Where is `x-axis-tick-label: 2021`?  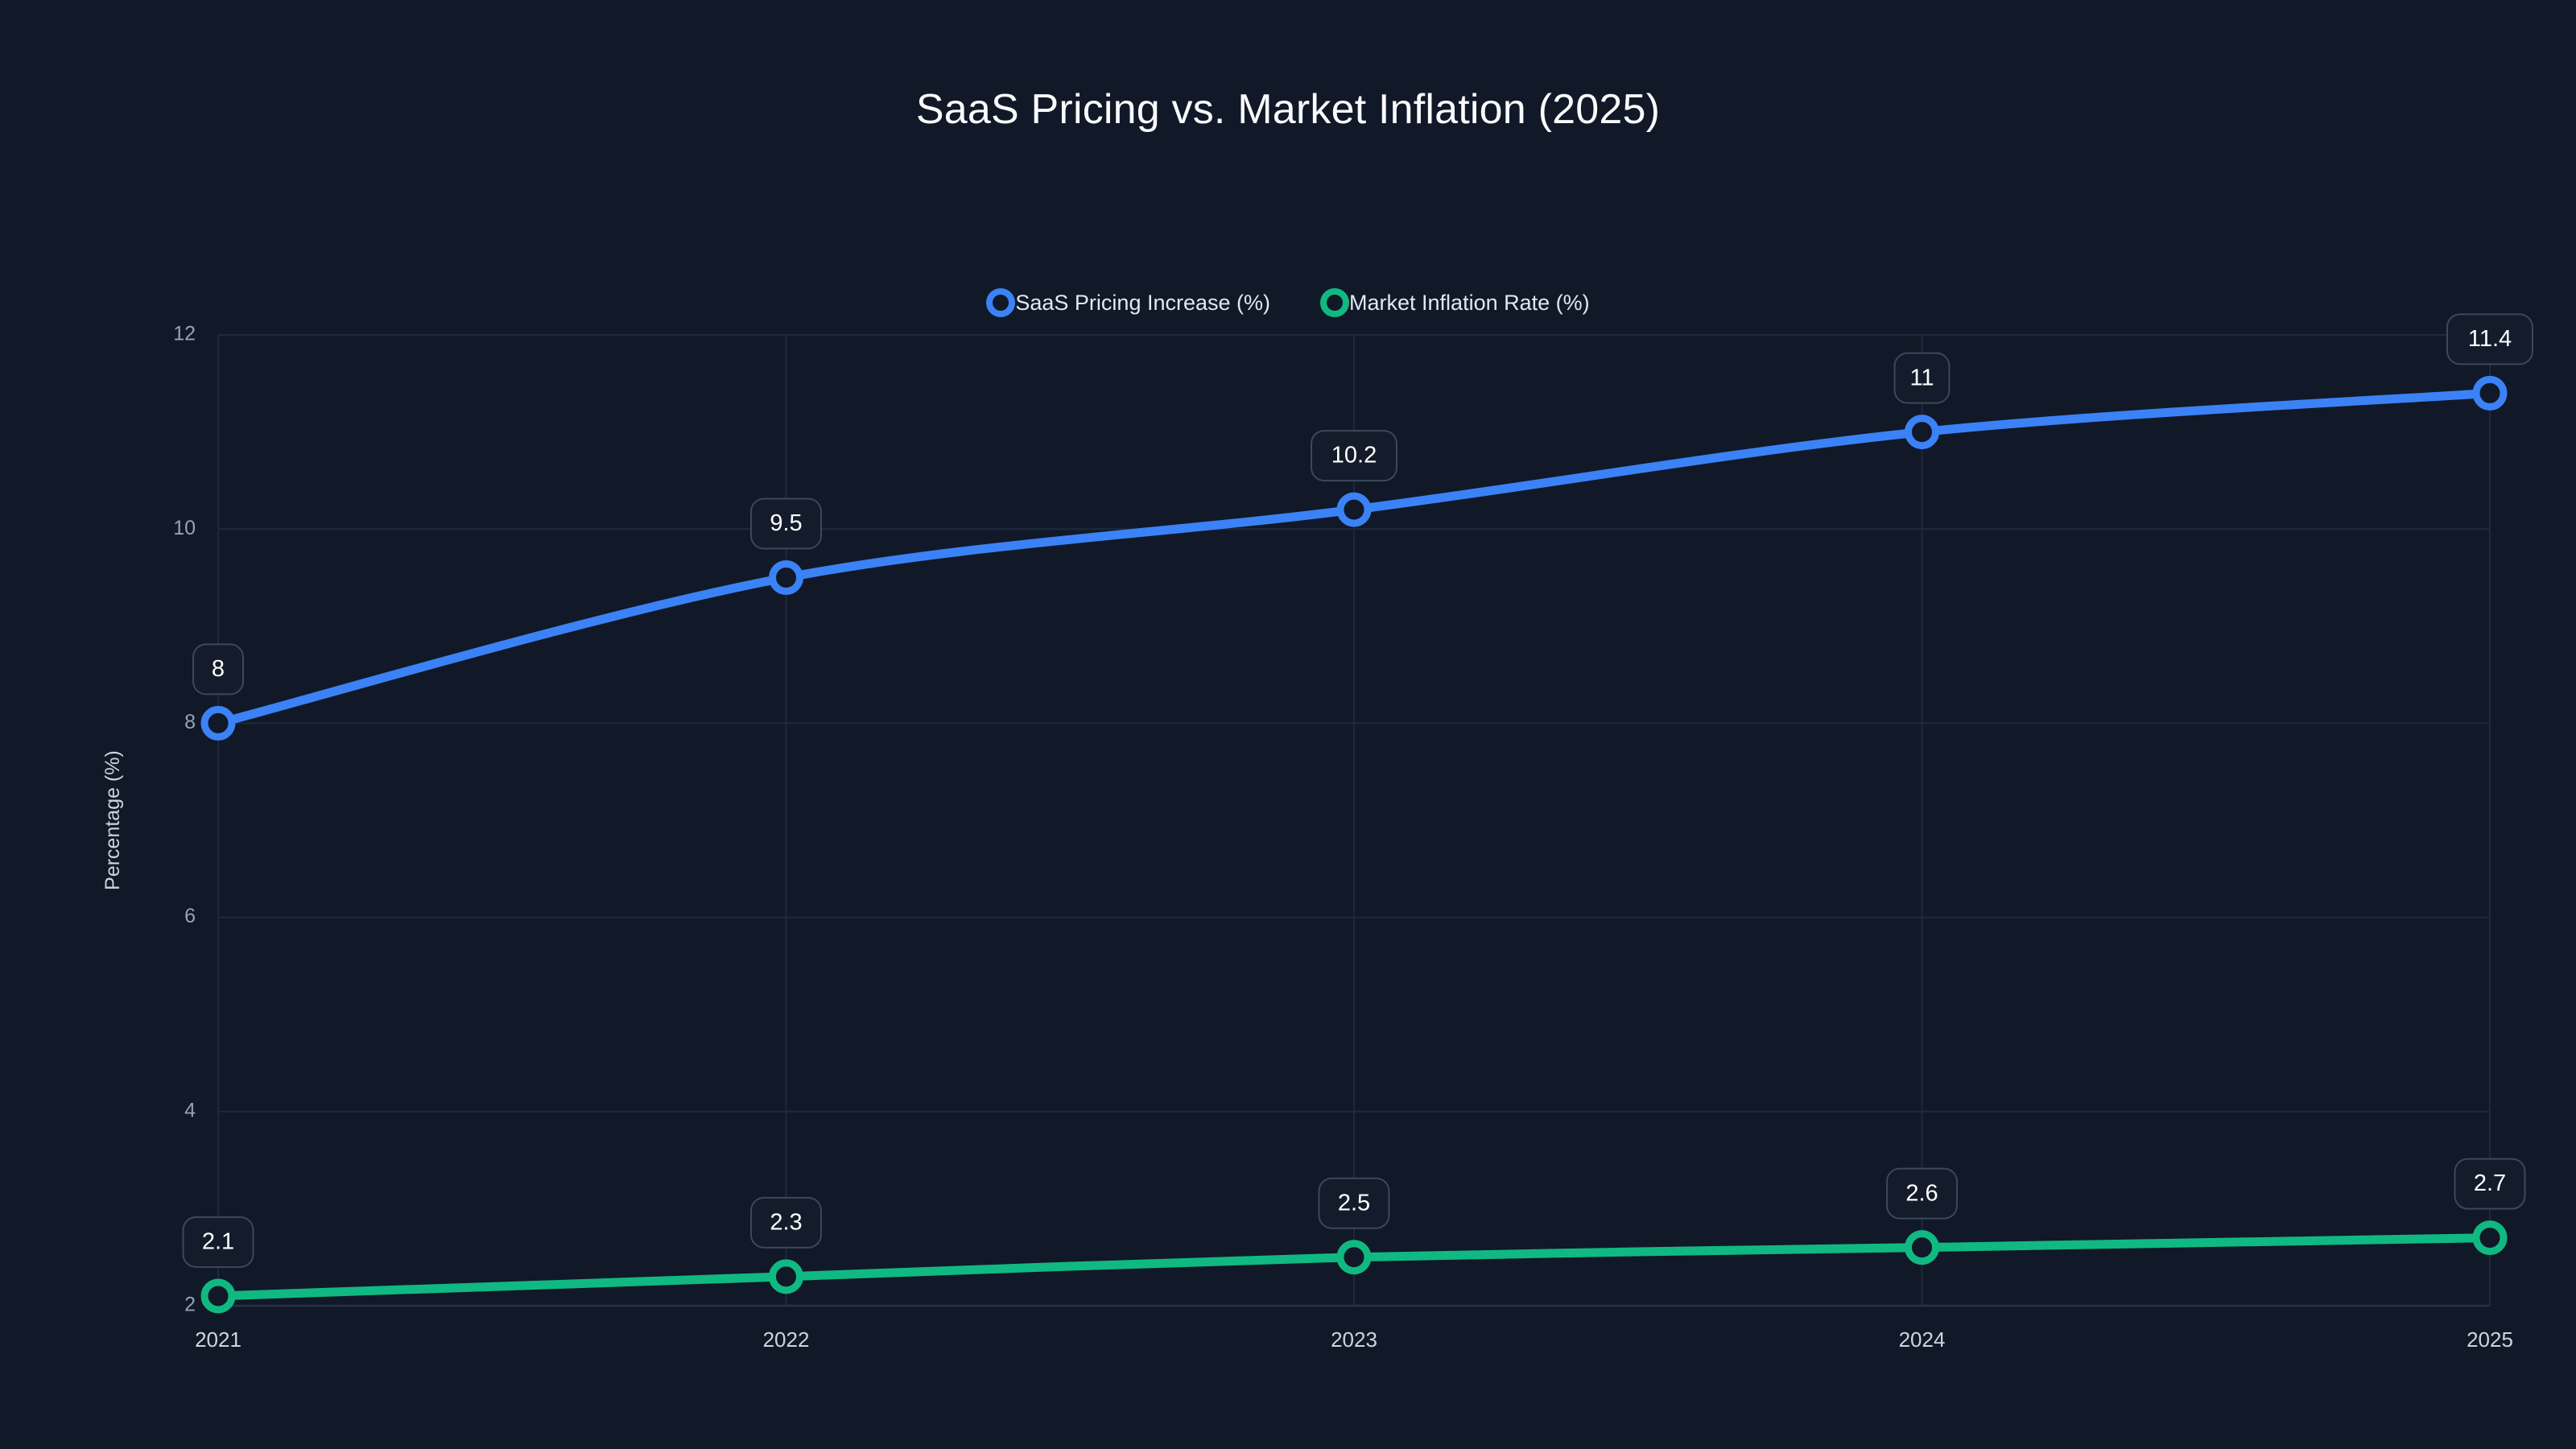
x-axis-tick-label: 2021 is located at coordinates (218, 1339).